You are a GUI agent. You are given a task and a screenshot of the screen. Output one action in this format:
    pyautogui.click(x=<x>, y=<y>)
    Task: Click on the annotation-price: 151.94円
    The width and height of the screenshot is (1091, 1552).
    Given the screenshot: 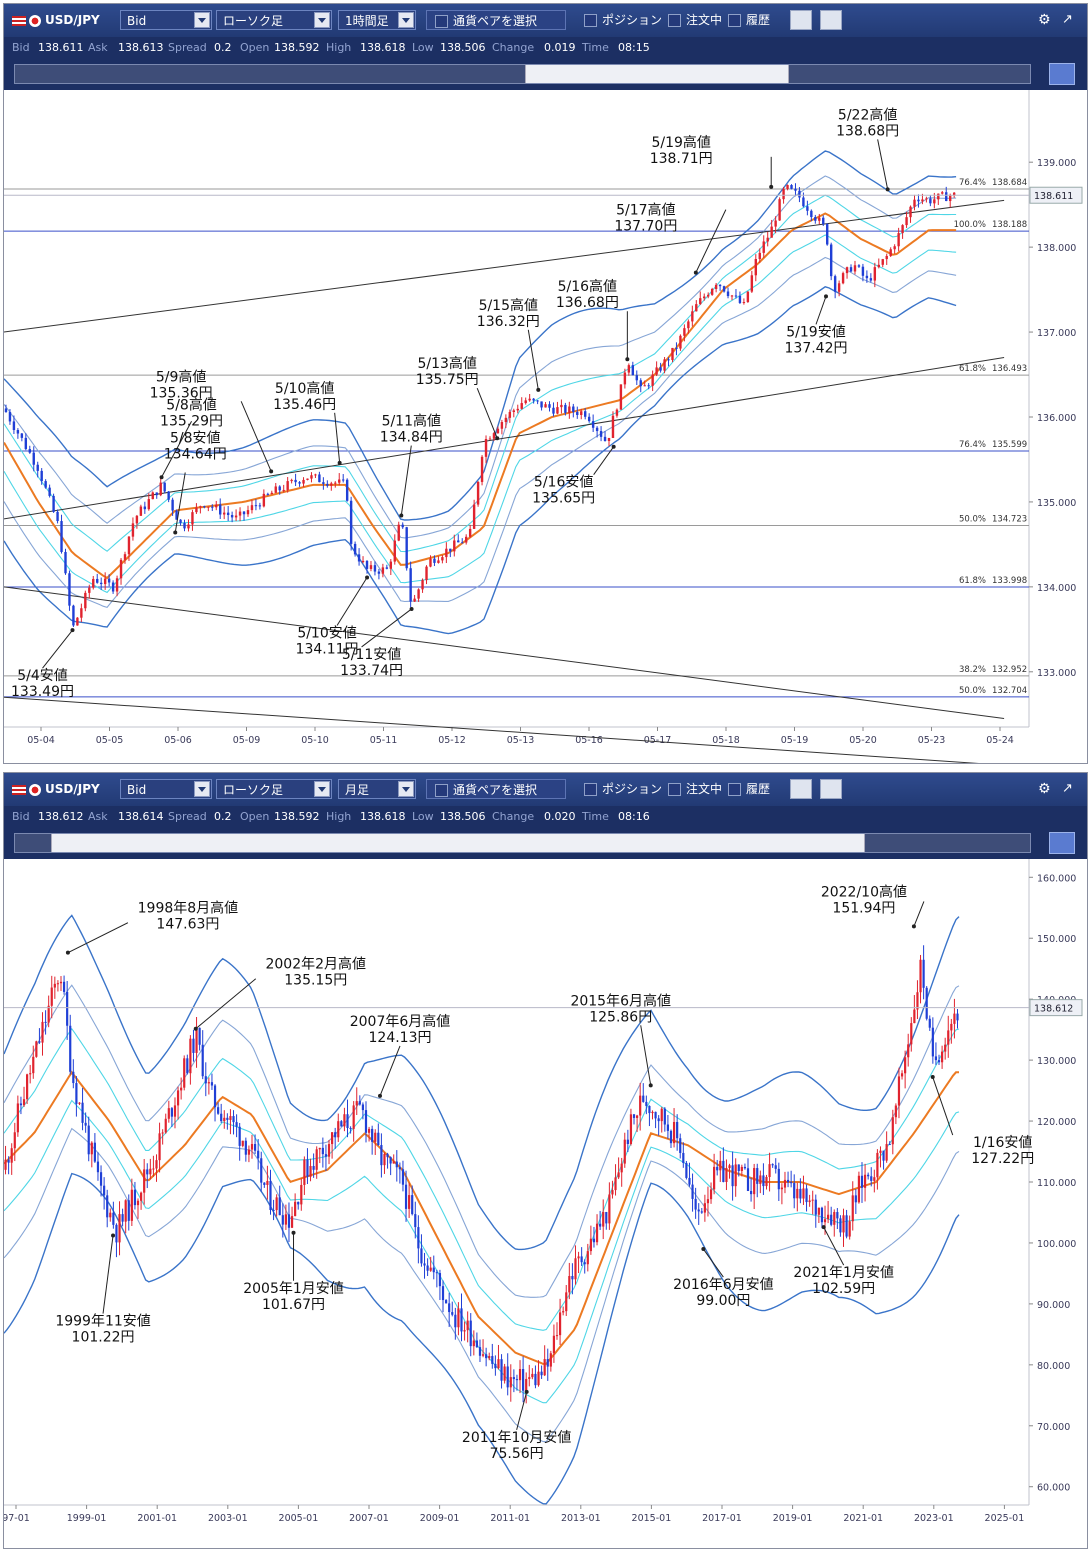 What is the action you would take?
    pyautogui.click(x=863, y=908)
    